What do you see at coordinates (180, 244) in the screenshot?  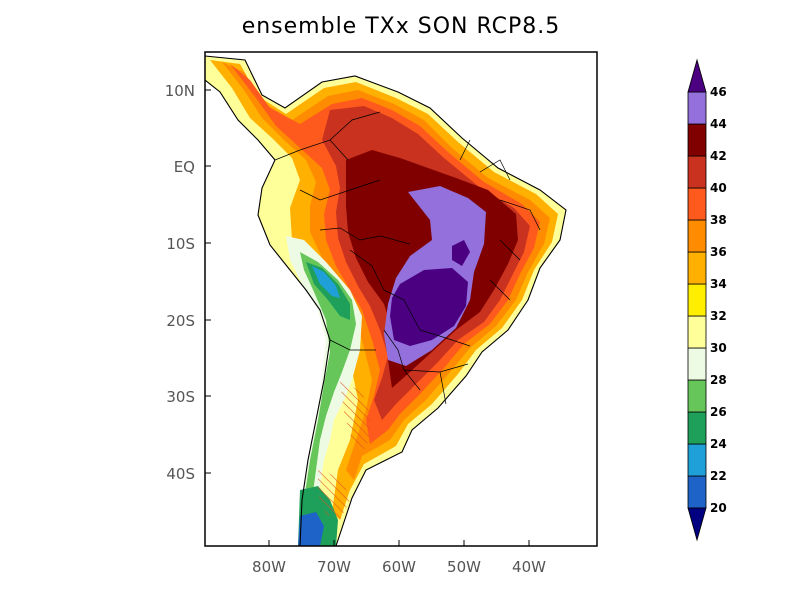 I see `lat-tick-label: 10S` at bounding box center [180, 244].